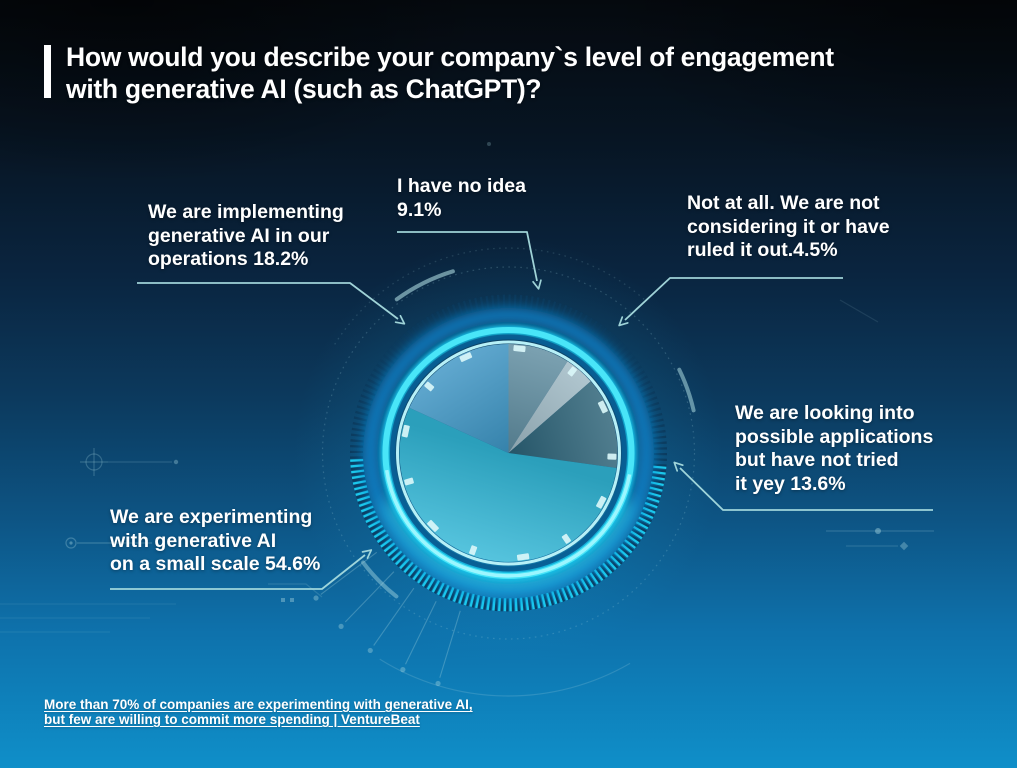  Describe the element at coordinates (193, 540) in the screenshot. I see `callout-text-line: with generative AI` at that location.